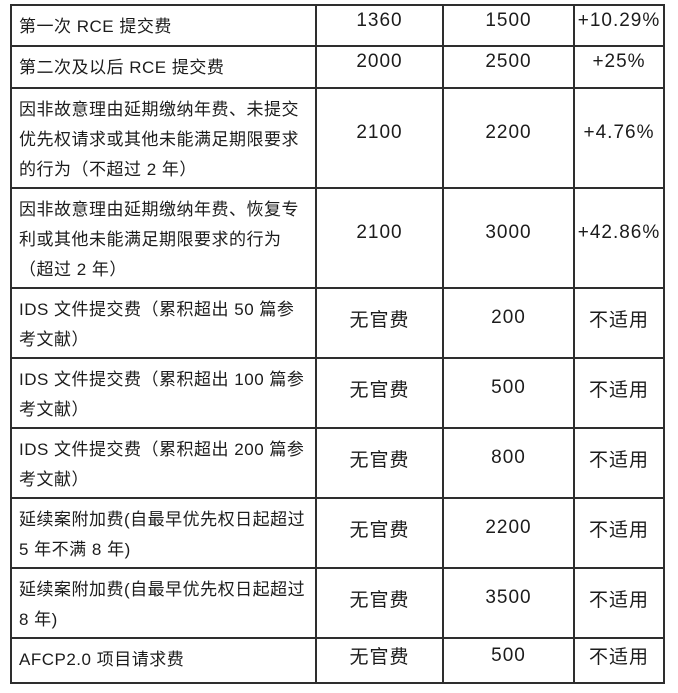  I want to click on fee-item-cell: 延续案附加费(自最早优先权日起超过 5 年不满 8 年), so click(163, 533).